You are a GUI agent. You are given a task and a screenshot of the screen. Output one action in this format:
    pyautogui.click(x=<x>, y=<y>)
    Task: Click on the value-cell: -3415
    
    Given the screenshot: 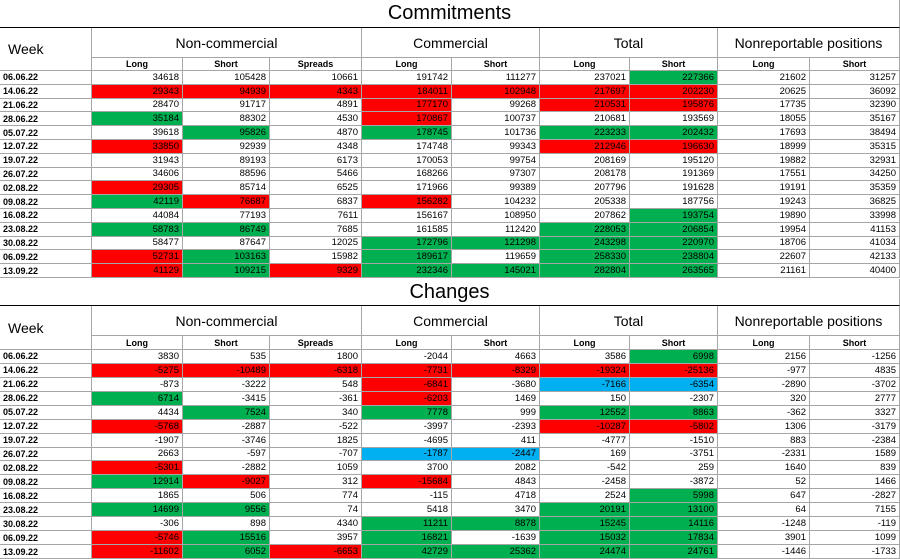 What is the action you would take?
    pyautogui.click(x=226, y=398)
    